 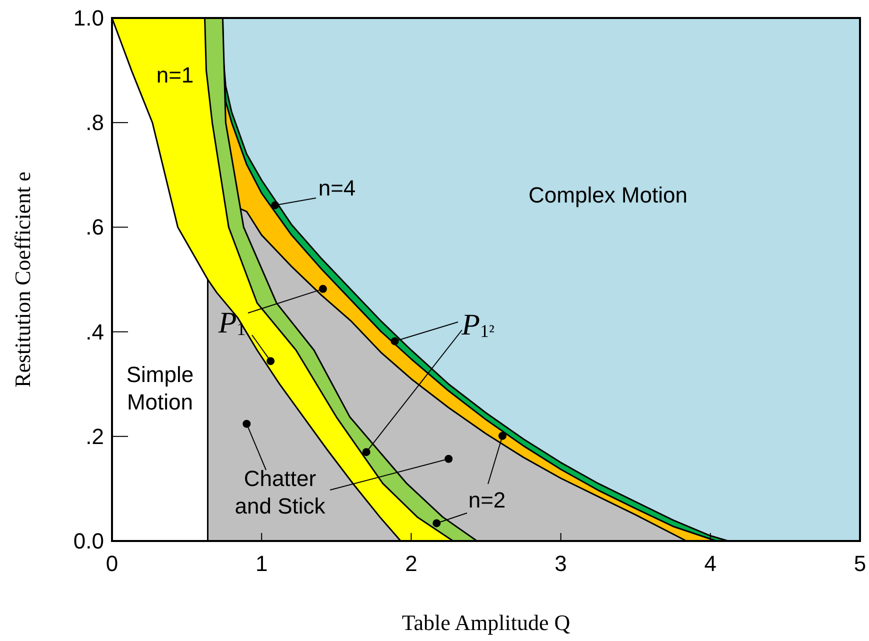 I want to click on x-axis-title: Table Amplitude Q, so click(x=486, y=622).